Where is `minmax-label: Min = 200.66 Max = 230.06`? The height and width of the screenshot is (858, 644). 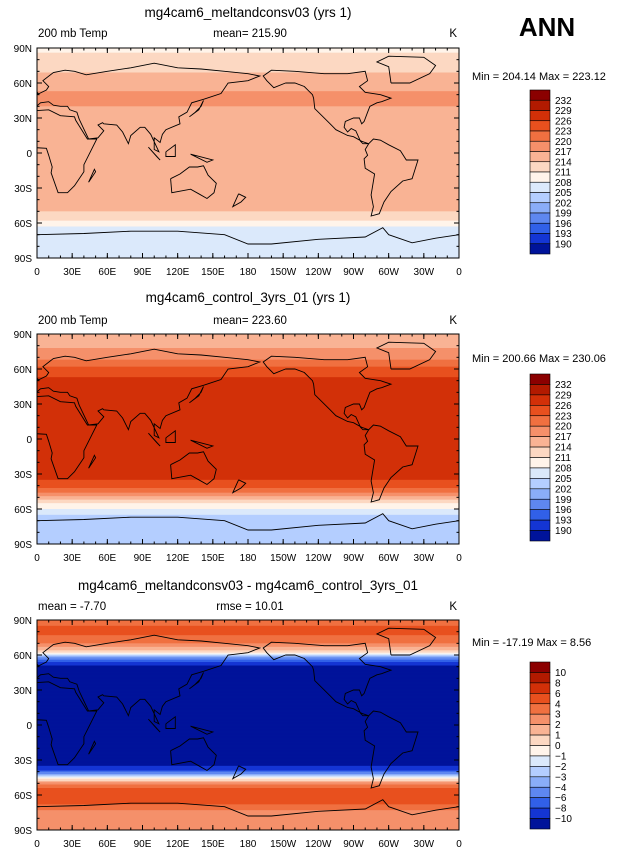
minmax-label: Min = 200.66 Max = 230.06 is located at coordinates (539, 359).